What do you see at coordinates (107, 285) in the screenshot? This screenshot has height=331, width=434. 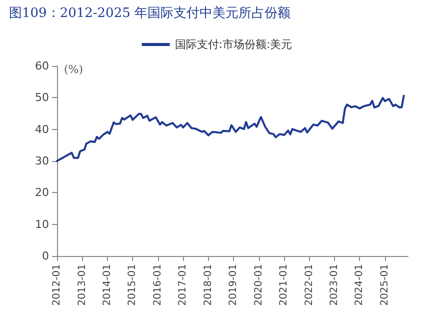 I see `x-tick-label: 2014-01` at bounding box center [107, 285].